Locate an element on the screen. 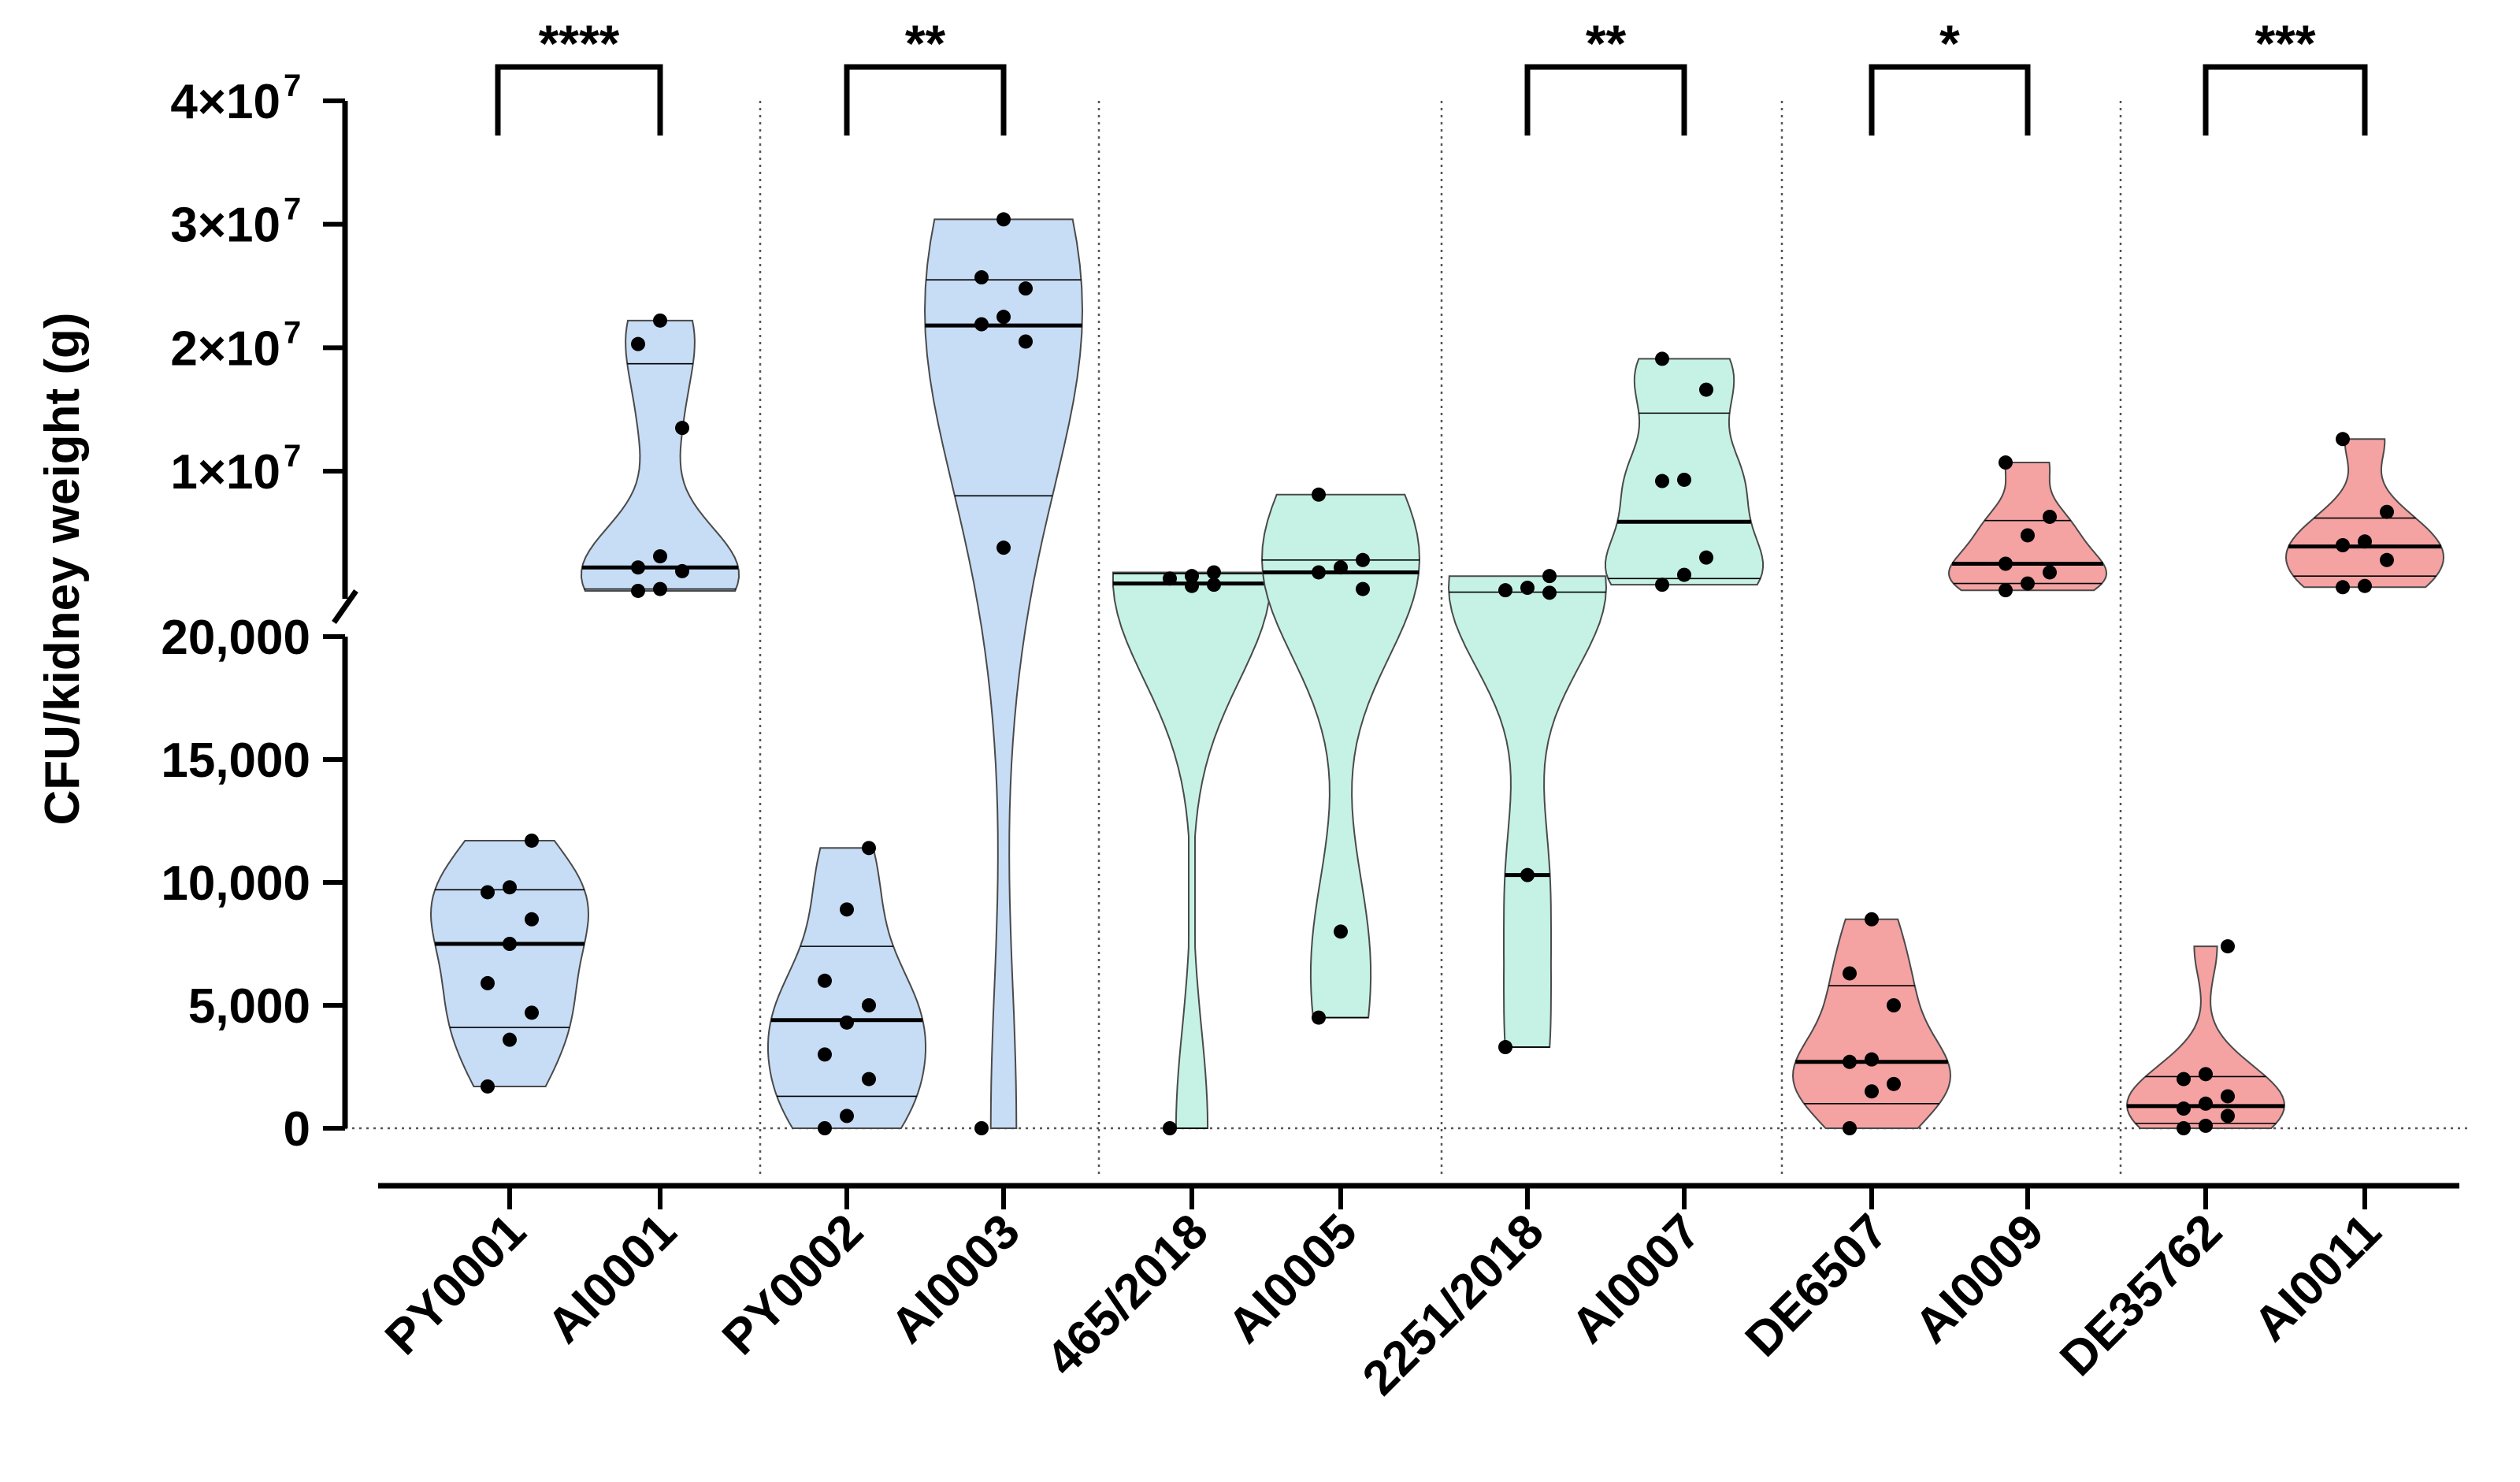 Image resolution: width=2520 pixels, height=1482 pixels. violin-2251-2018 is located at coordinates (1527, 811).